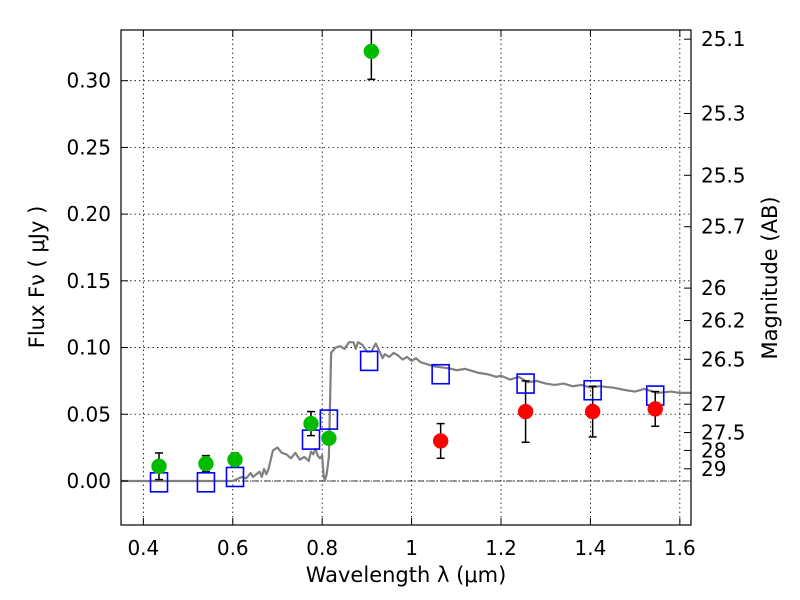 The height and width of the screenshot is (600, 800). Describe the element at coordinates (88, 414) in the screenshot. I see `y-tick-label: 0.05` at that location.